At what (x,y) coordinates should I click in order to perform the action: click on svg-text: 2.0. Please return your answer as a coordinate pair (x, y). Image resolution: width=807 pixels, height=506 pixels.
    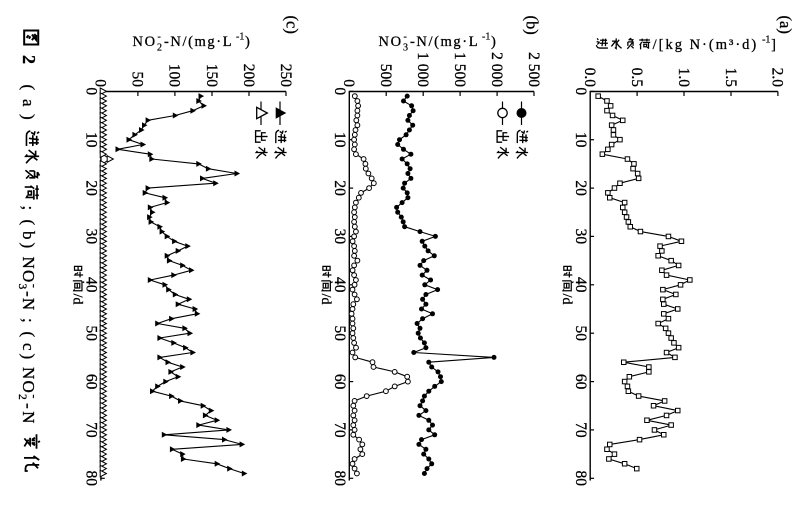
    Looking at the image, I should click on (776, 77).